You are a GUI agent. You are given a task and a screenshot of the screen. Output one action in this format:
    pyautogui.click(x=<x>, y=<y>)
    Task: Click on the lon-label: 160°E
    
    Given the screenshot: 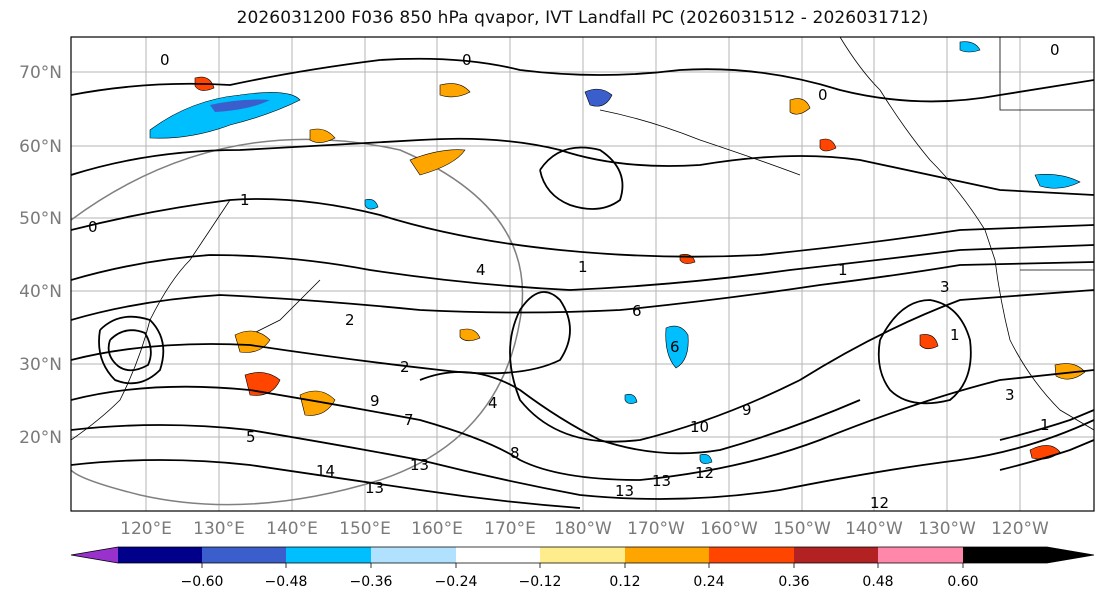 What is the action you would take?
    pyautogui.click(x=437, y=529)
    